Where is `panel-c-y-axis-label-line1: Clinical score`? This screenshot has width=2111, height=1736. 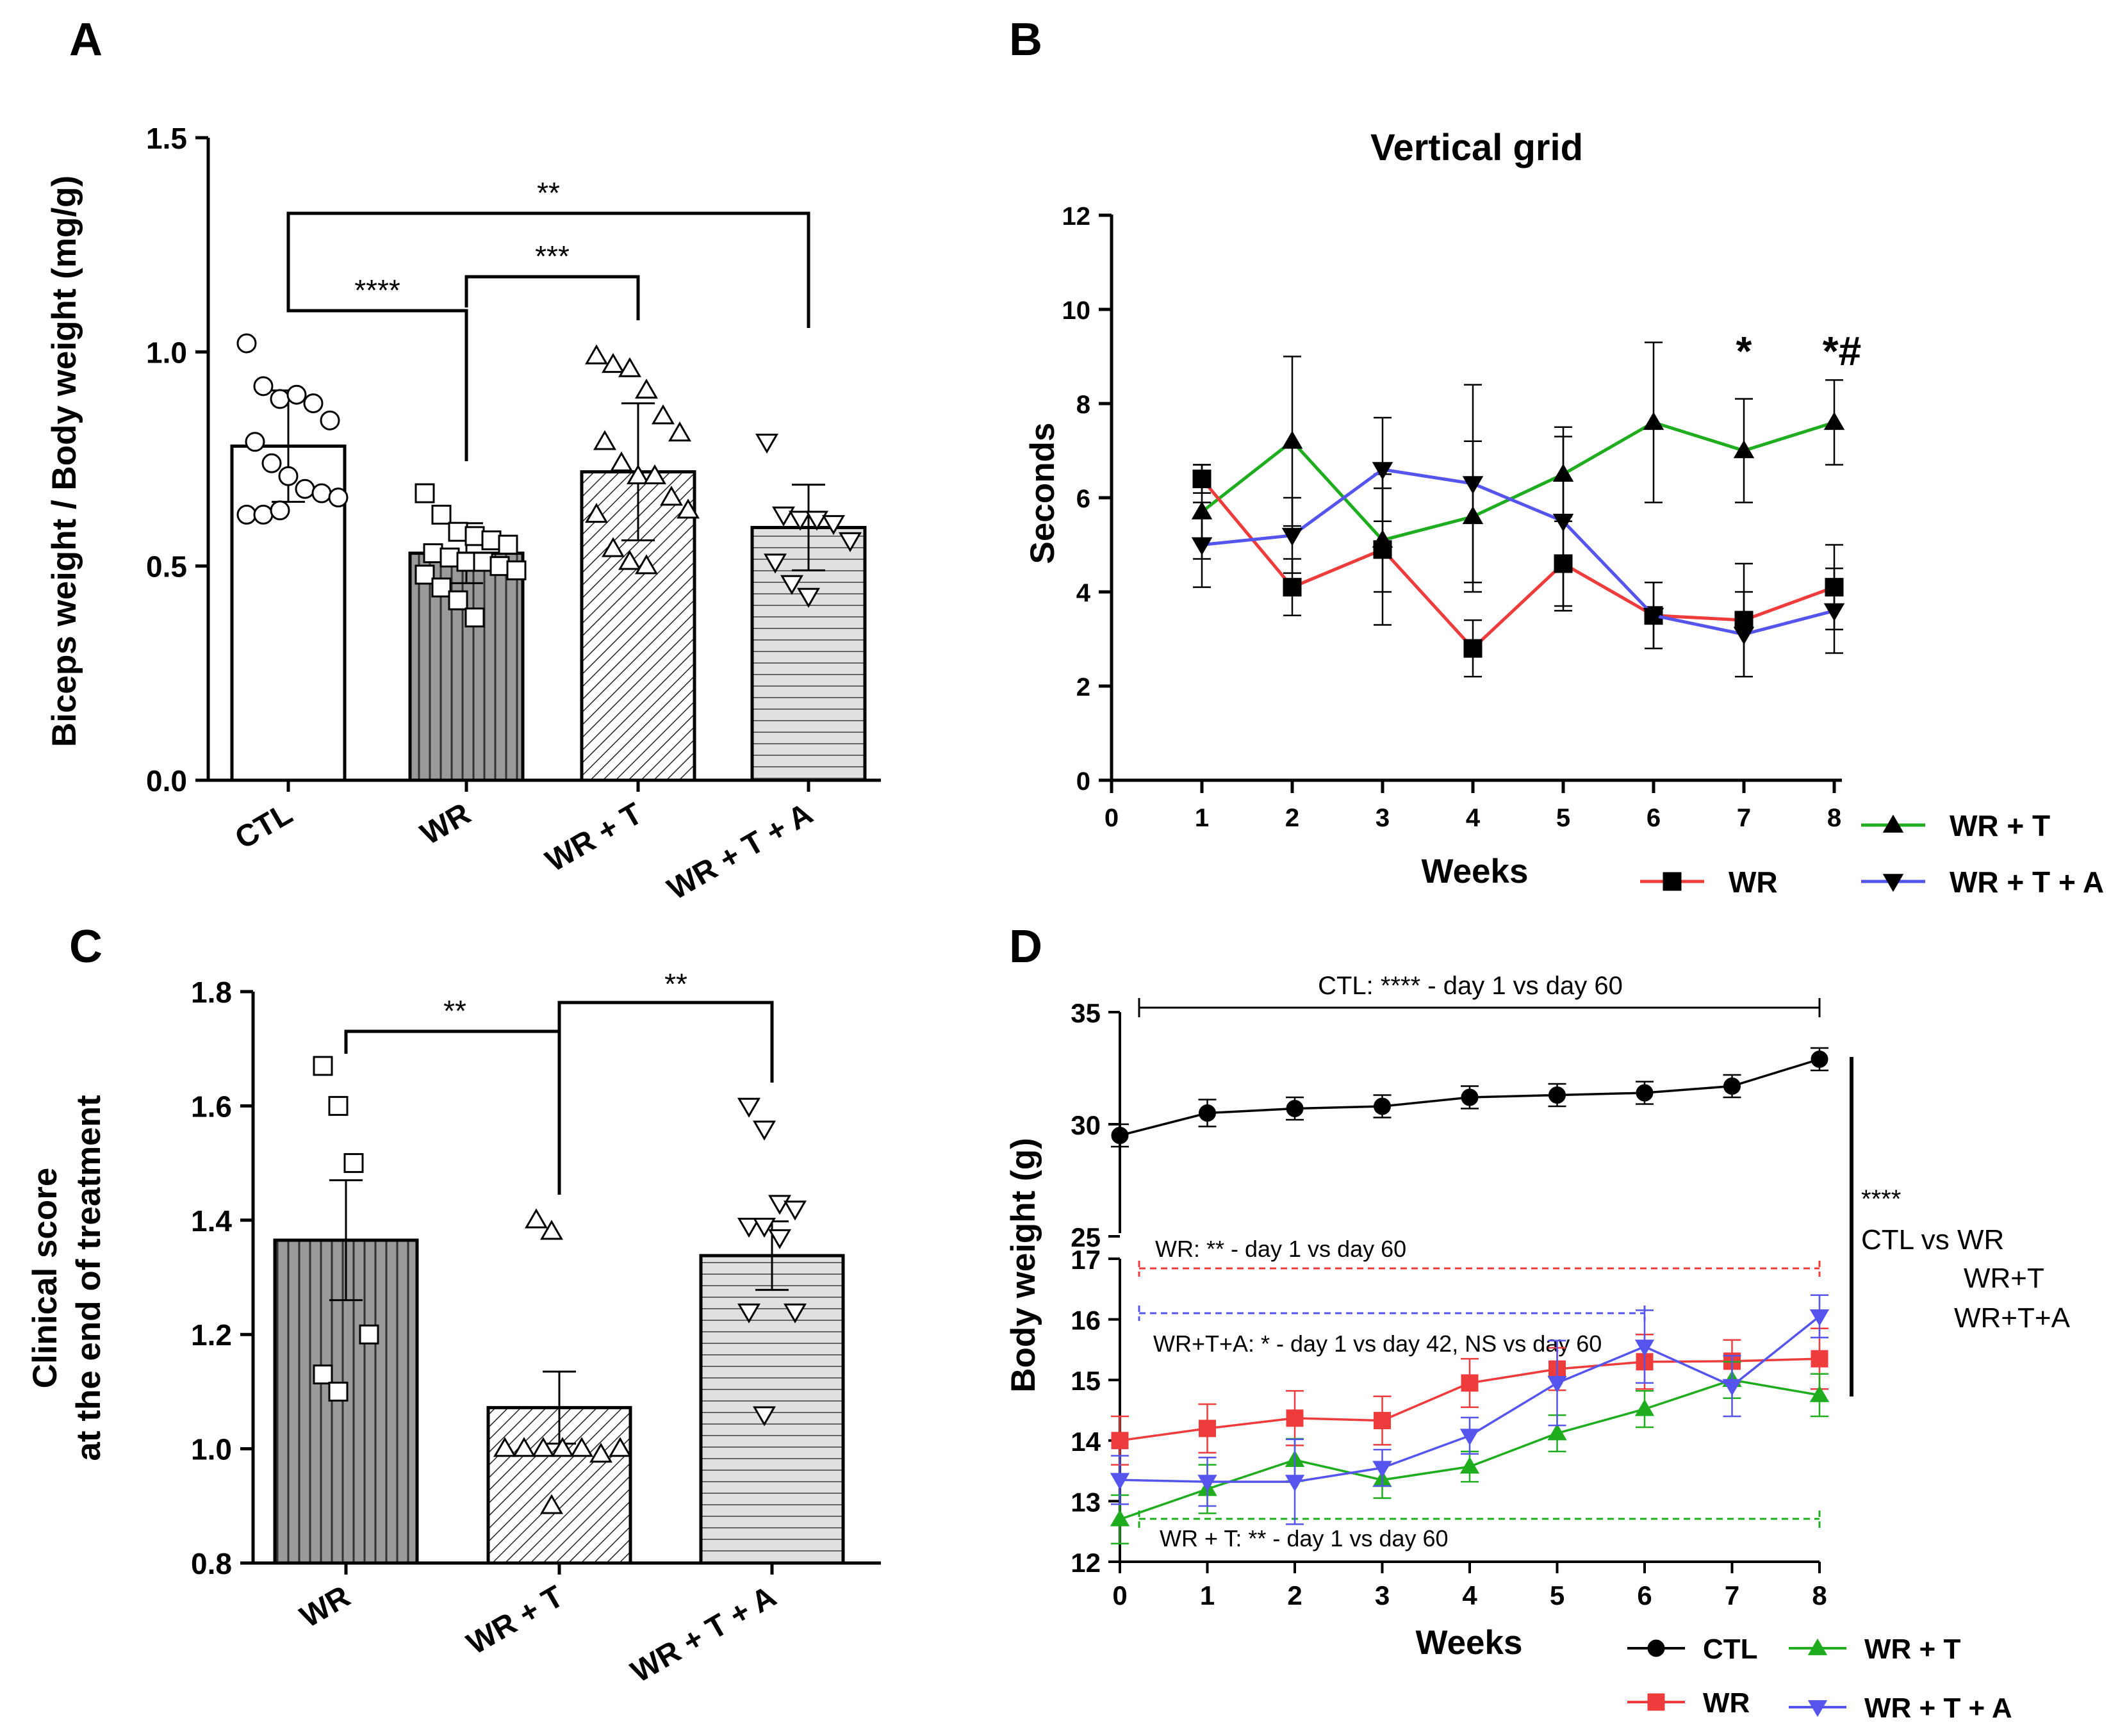
panel-c-y-axis-label-line1: Clinical score is located at coordinates (45, 1278).